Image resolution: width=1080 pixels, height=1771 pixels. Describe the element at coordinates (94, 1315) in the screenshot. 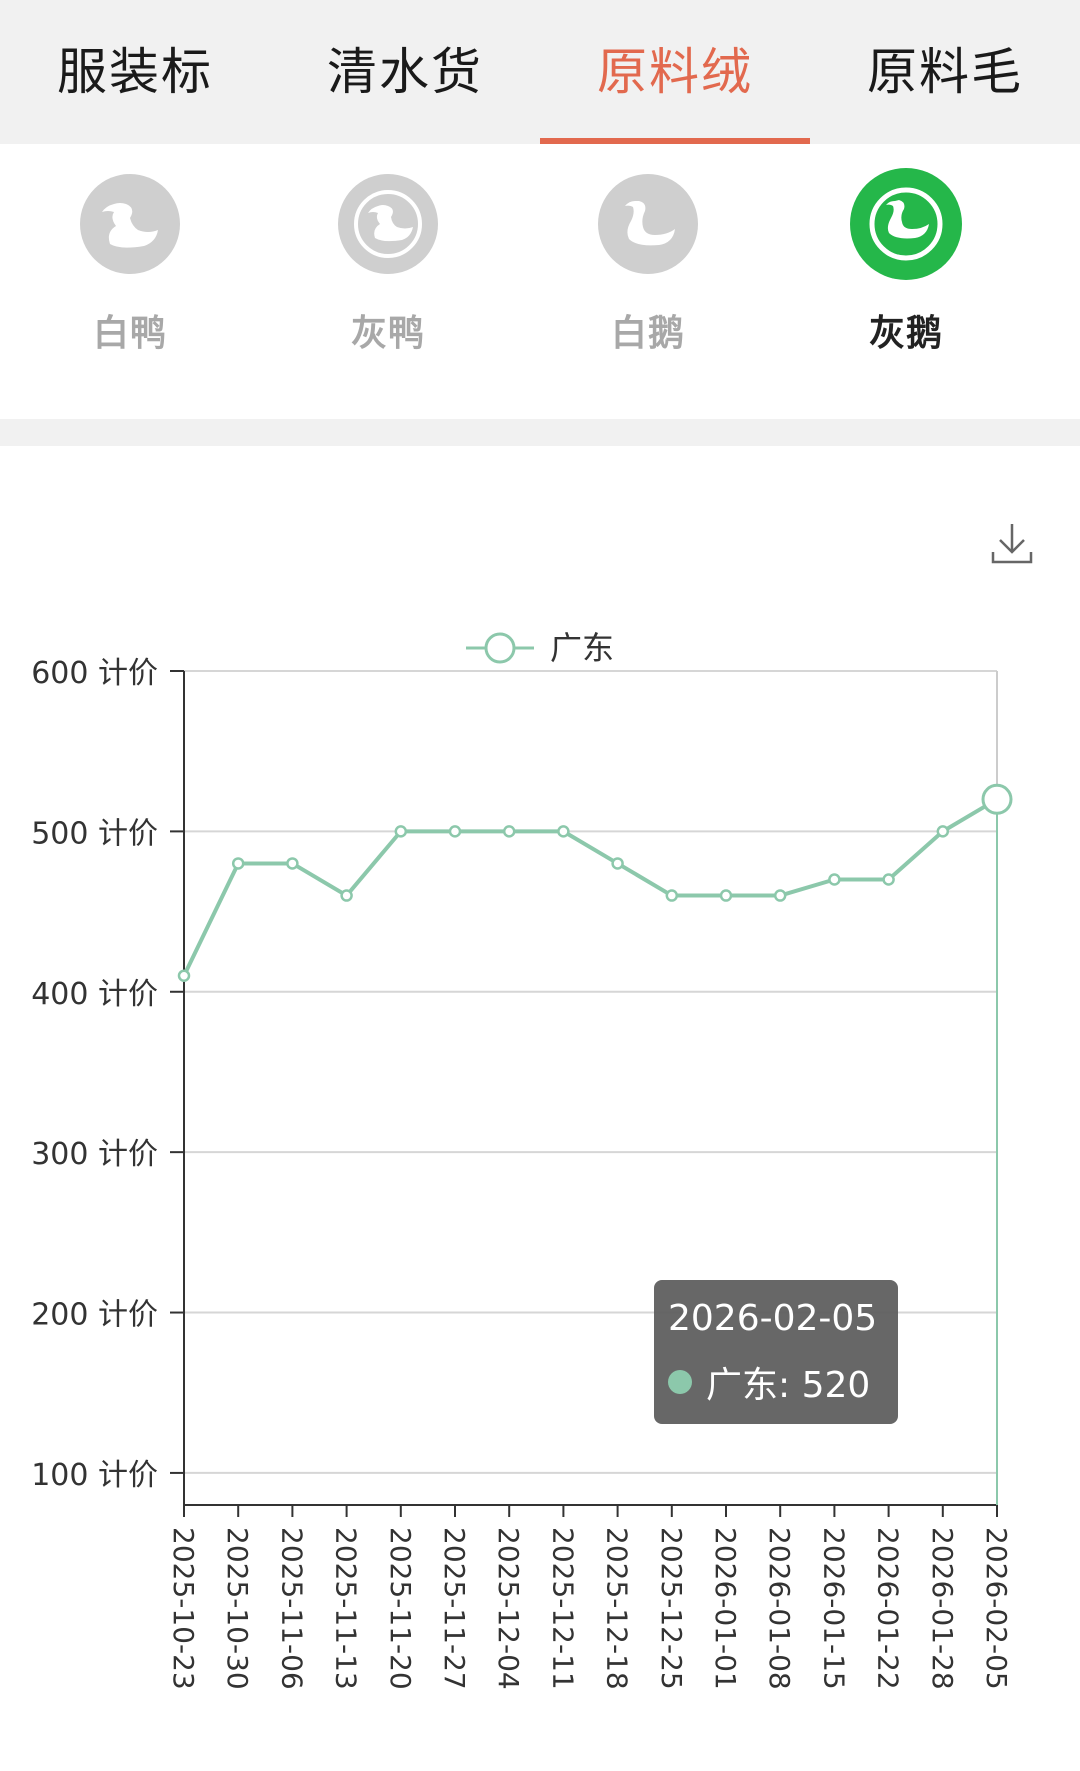

I see `y-tick-label: 200 计价` at that location.